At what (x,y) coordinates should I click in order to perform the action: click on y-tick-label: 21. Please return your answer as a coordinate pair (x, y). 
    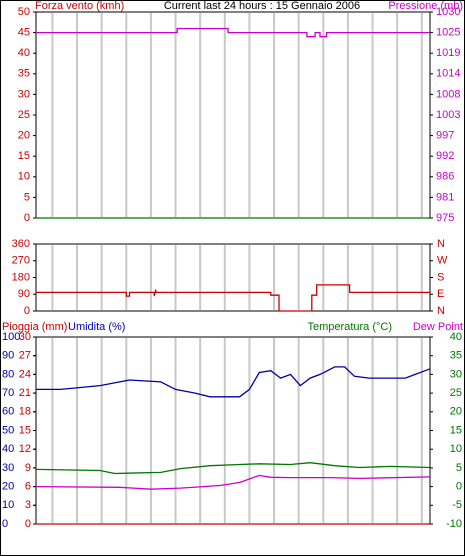
    Looking at the image, I should click on (25, 393).